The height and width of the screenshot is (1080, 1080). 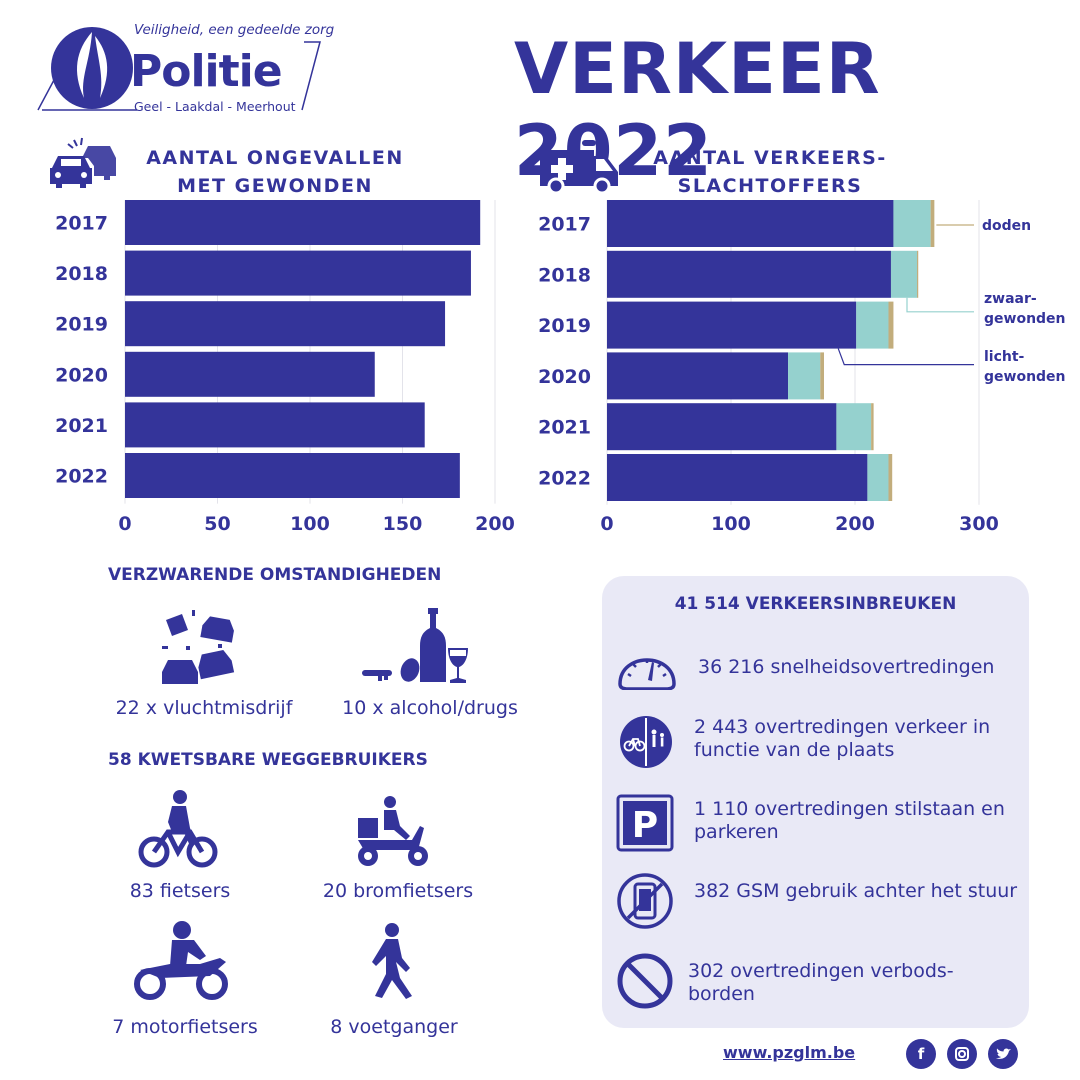 What do you see at coordinates (921, 1054) in the screenshot?
I see `facebook-icon: f` at bounding box center [921, 1054].